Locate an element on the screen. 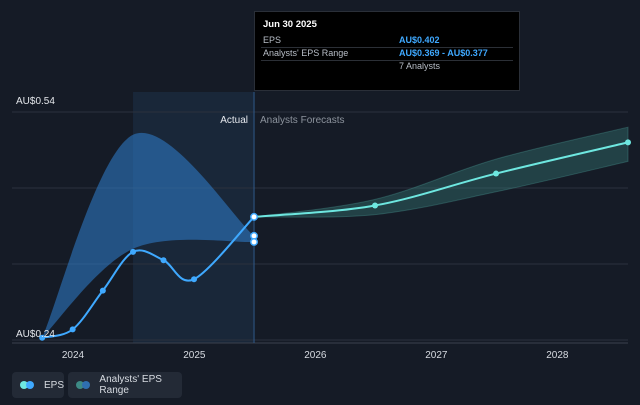 The image size is (640, 405). x-tick-label: 2028 is located at coordinates (557, 355).